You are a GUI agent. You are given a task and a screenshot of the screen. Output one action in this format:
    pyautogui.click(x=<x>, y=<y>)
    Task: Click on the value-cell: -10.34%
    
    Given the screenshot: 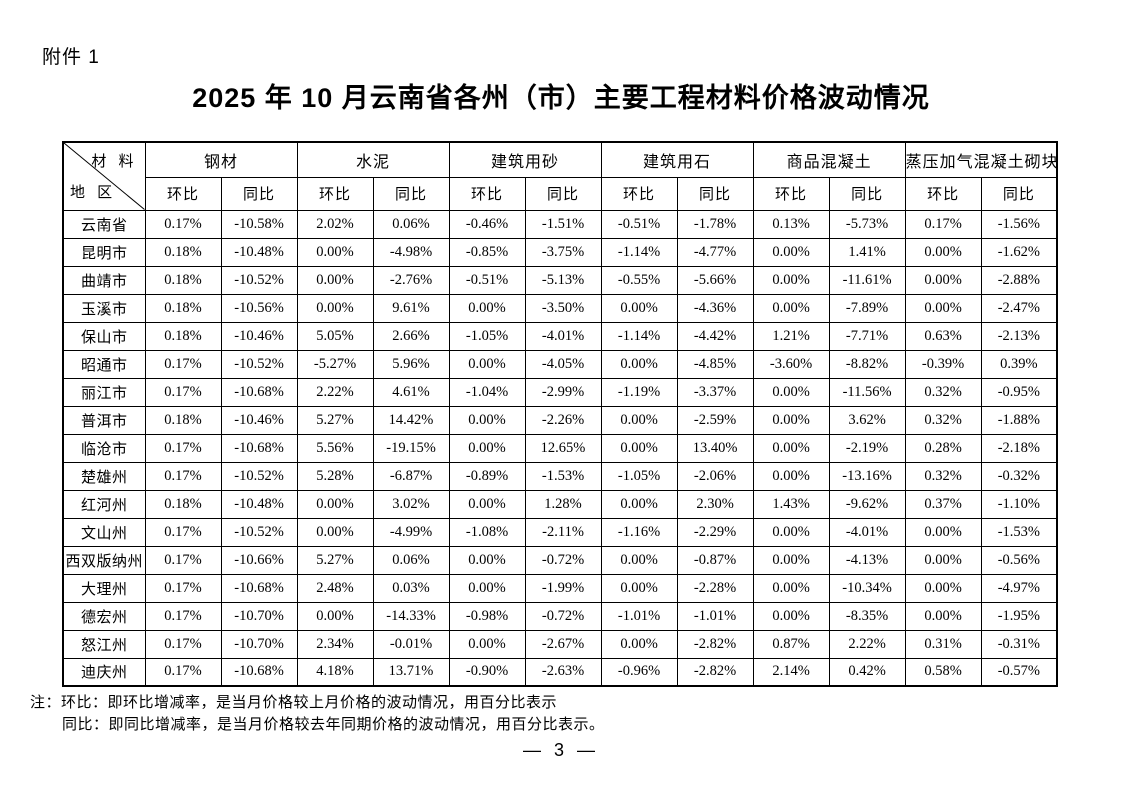 What is the action you would take?
    pyautogui.click(x=867, y=588)
    